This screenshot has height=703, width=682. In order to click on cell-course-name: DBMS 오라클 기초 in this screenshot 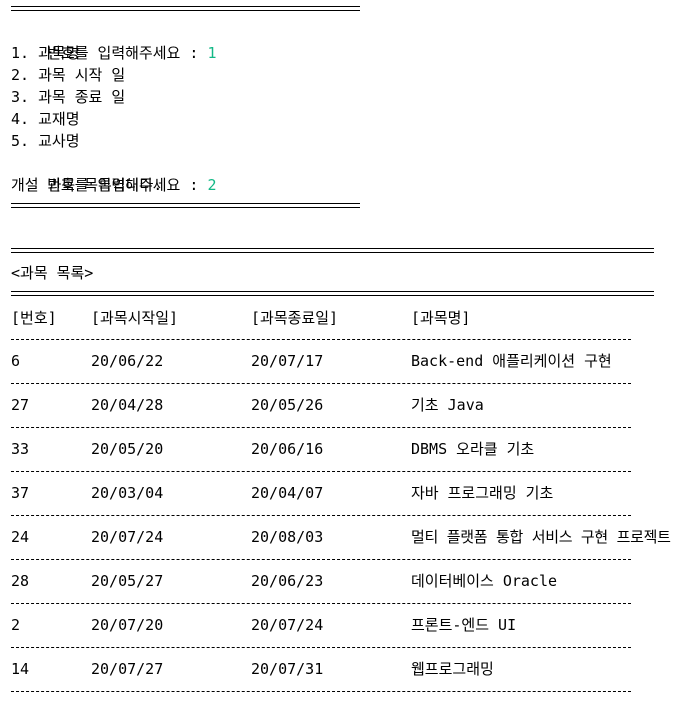, I will do `click(473, 449)`.